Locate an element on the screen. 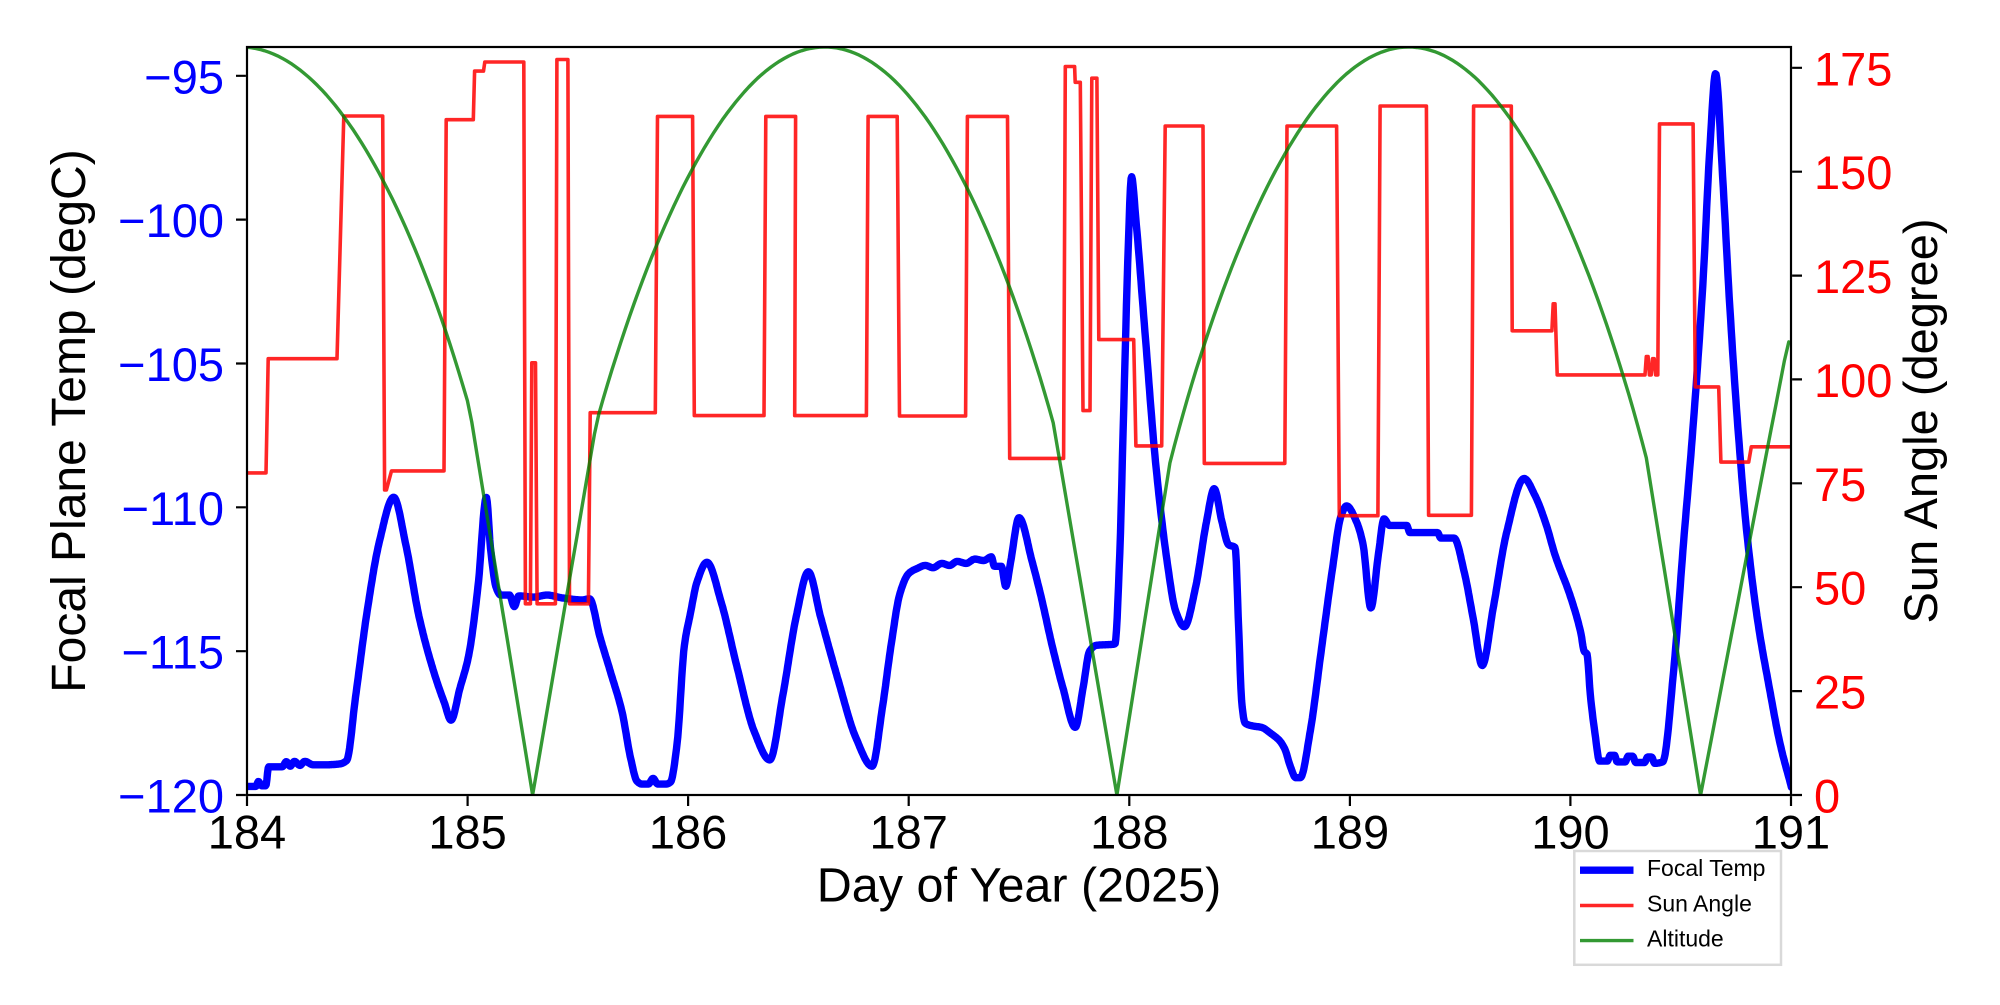  svg-text: 190 is located at coordinates (1570, 832).